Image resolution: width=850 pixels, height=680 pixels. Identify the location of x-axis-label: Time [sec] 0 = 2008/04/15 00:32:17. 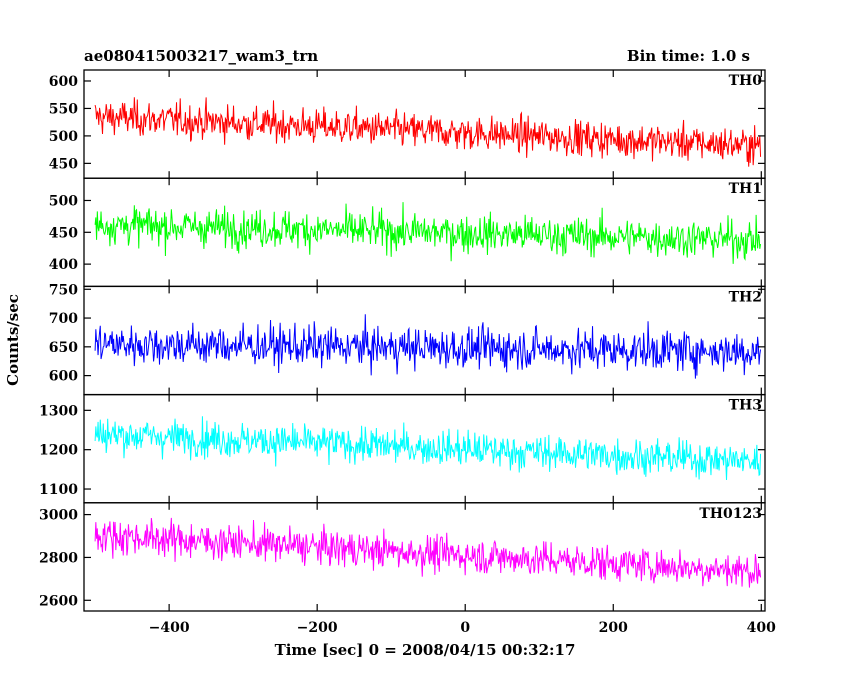
(425, 650).